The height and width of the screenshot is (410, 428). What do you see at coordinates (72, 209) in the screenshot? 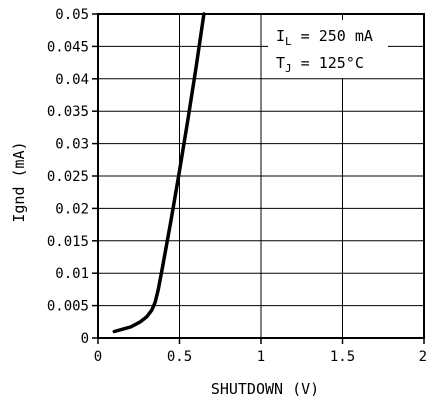
I see `y-tick-label: 0.02` at bounding box center [72, 209].